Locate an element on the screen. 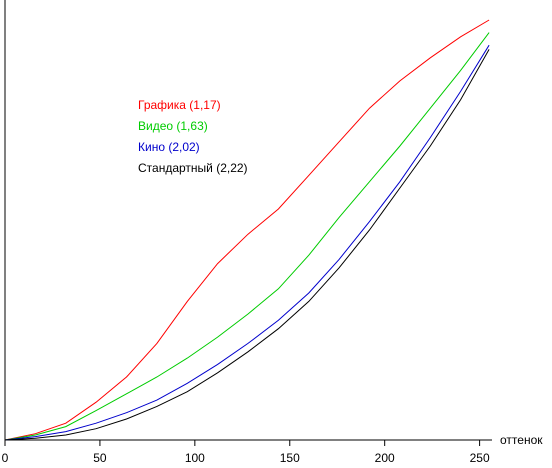 The width and height of the screenshot is (552, 468). x-axis-label: оттенок is located at coordinates (521, 440).